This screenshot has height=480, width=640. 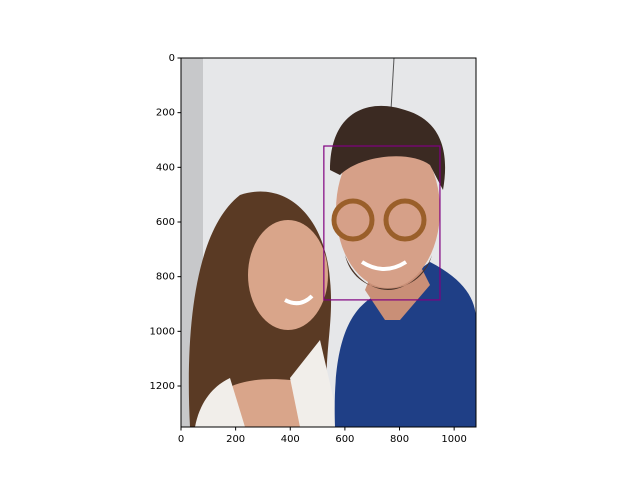 What do you see at coordinates (235, 439) in the screenshot?
I see `x-tick-label: 200` at bounding box center [235, 439].